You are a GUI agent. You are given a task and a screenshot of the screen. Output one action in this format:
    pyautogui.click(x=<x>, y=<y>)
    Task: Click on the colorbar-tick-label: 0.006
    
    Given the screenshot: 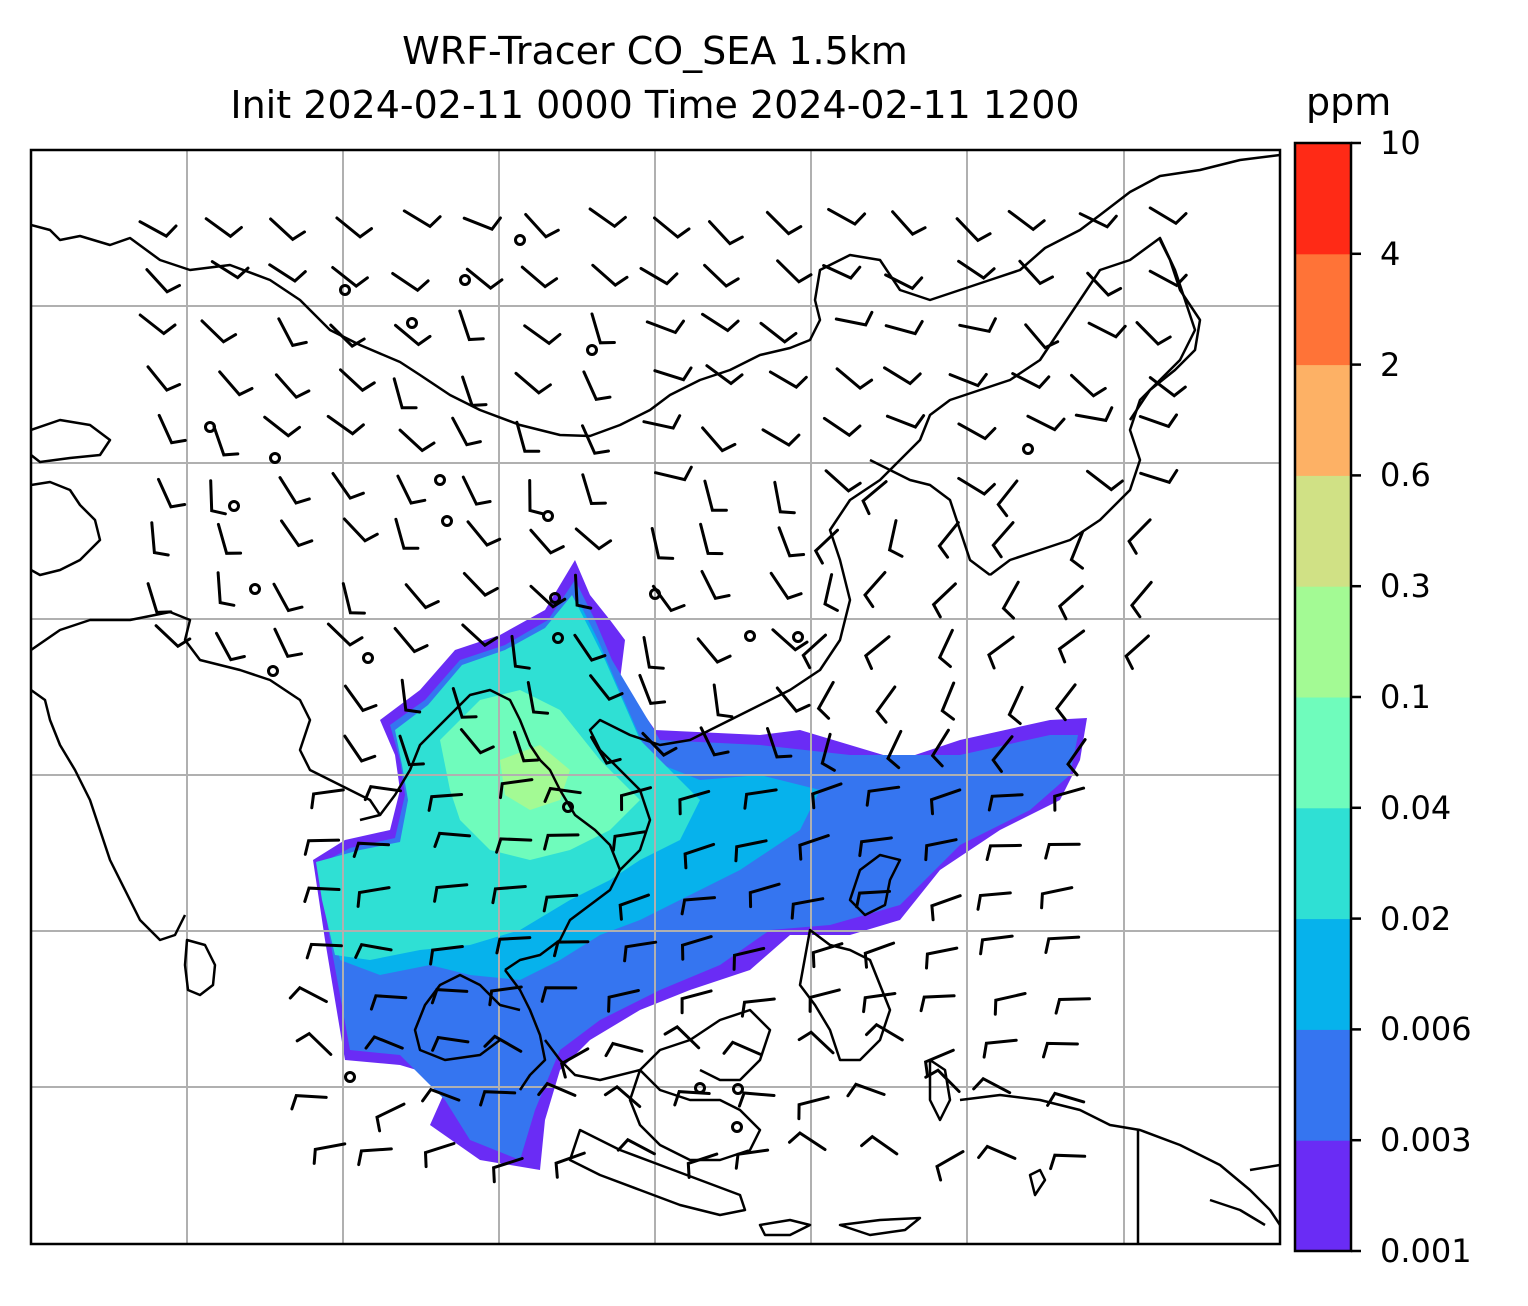 What is the action you would take?
    pyautogui.click(x=1426, y=1029)
    